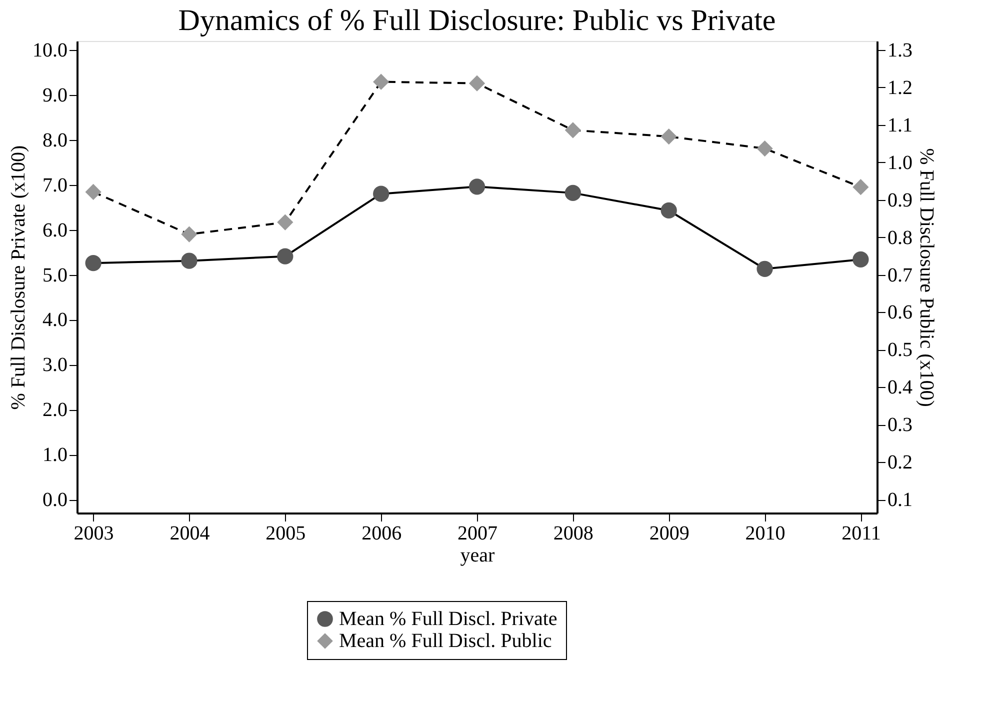 Image resolution: width=1000 pixels, height=704 pixels. Describe the element at coordinates (55, 365) in the screenshot. I see `y-tick-label: 3.0` at that location.